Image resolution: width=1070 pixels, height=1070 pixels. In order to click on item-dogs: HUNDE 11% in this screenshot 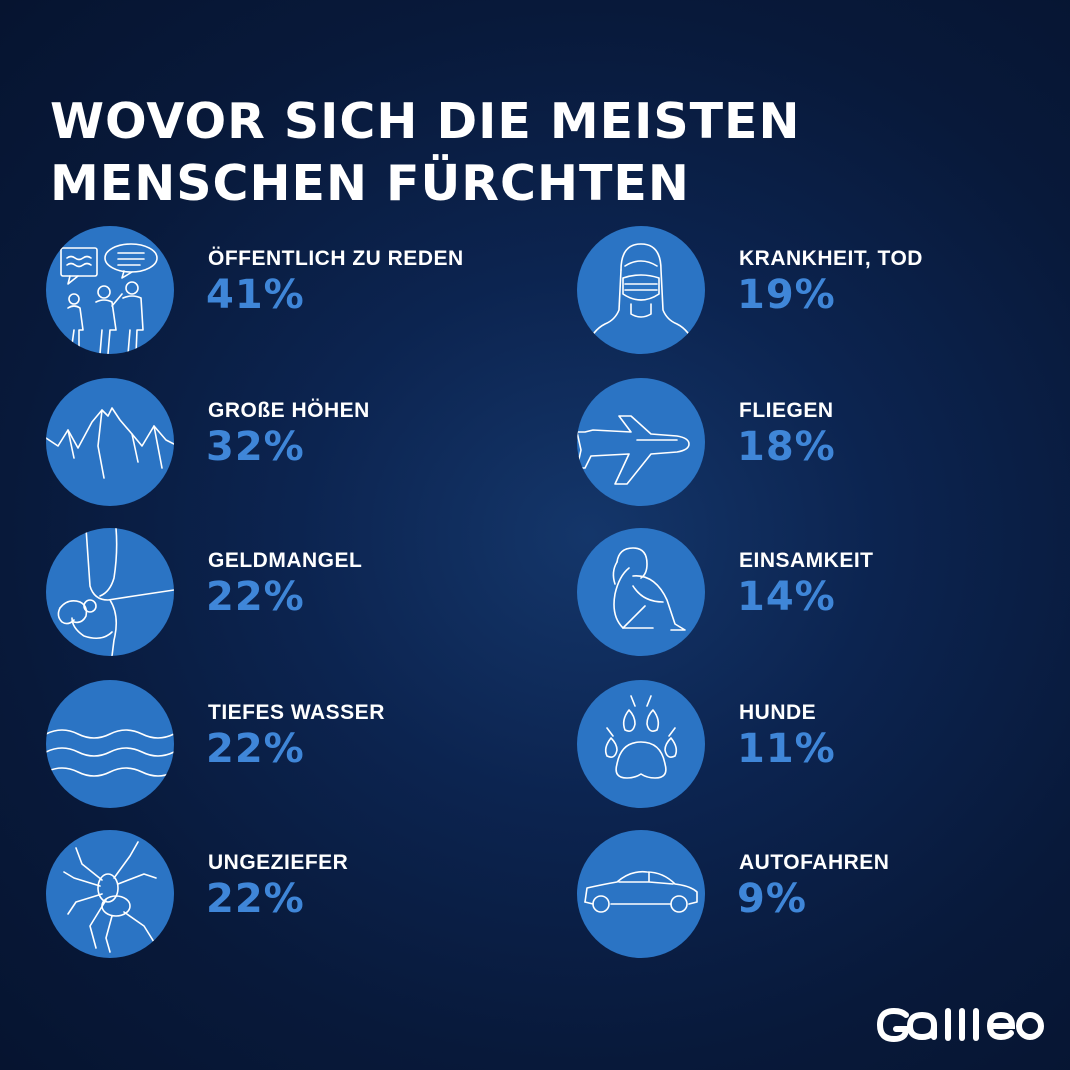, I will do `click(823, 745)`.